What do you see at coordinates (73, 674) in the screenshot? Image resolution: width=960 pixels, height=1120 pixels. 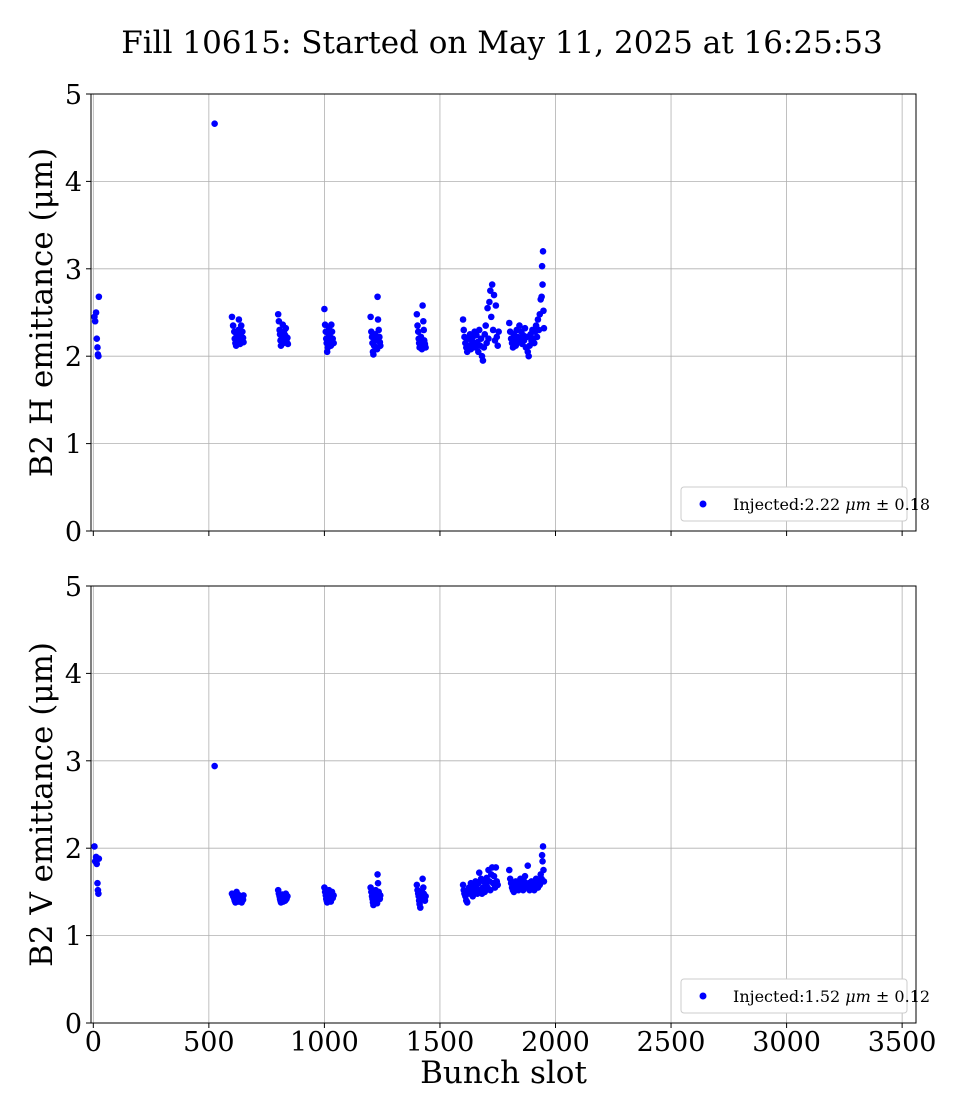 I see `y-tick-label: 4` at bounding box center [73, 674].